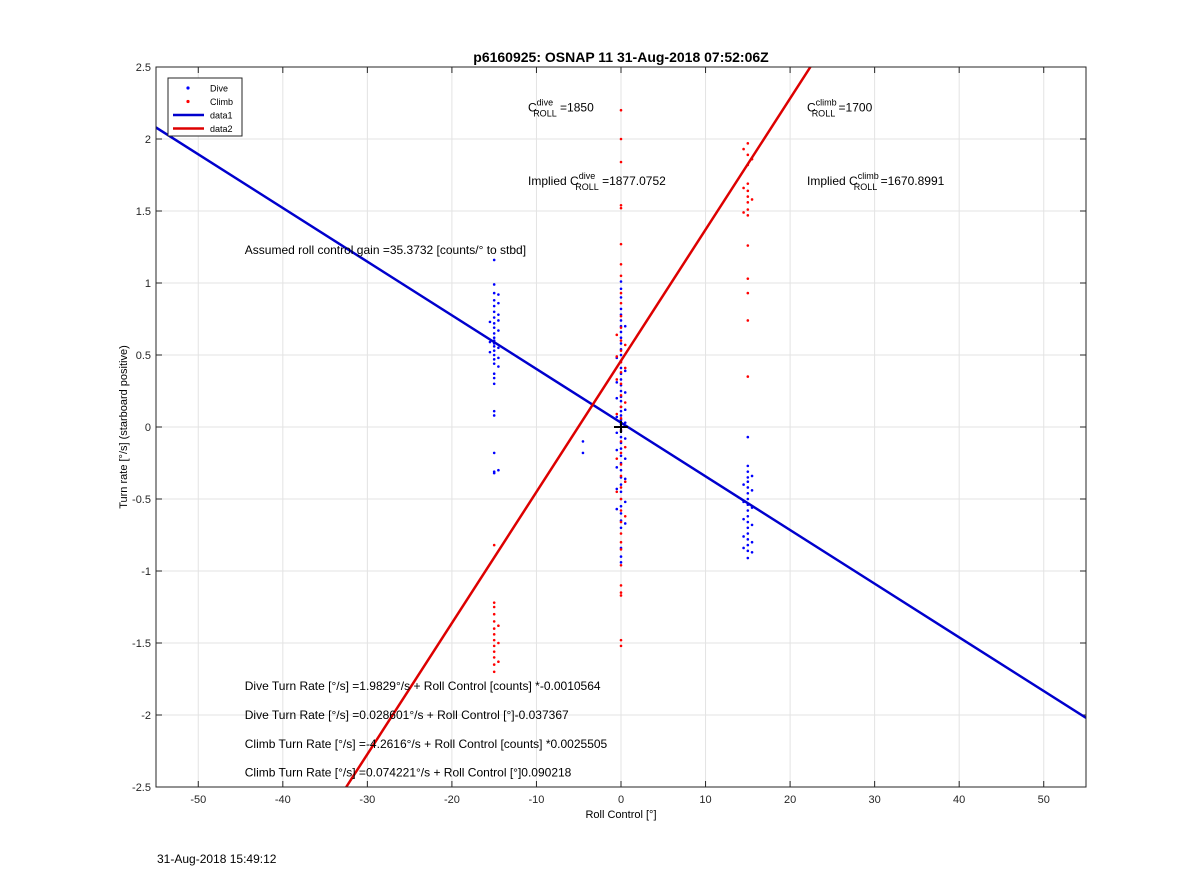 The image size is (1200, 885). What do you see at coordinates (790, 800) in the screenshot?
I see `x-tick-label: 20` at bounding box center [790, 800].